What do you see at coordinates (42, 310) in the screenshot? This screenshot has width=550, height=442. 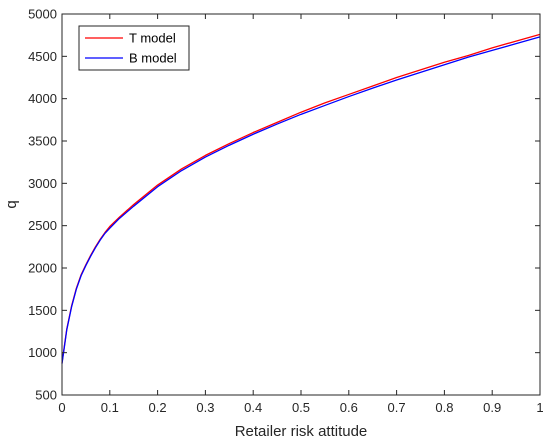 I see `y-tick-label: 1500` at bounding box center [42, 310].